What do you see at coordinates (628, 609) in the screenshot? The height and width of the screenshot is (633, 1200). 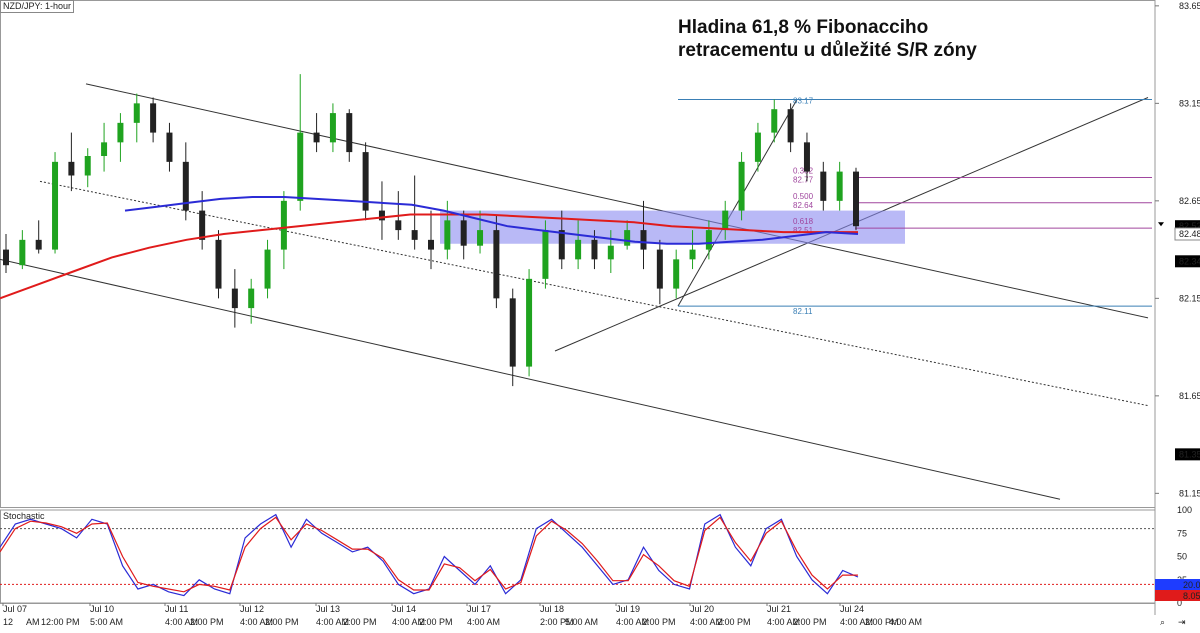 I see `x-date-label: Jul 19` at bounding box center [628, 609].